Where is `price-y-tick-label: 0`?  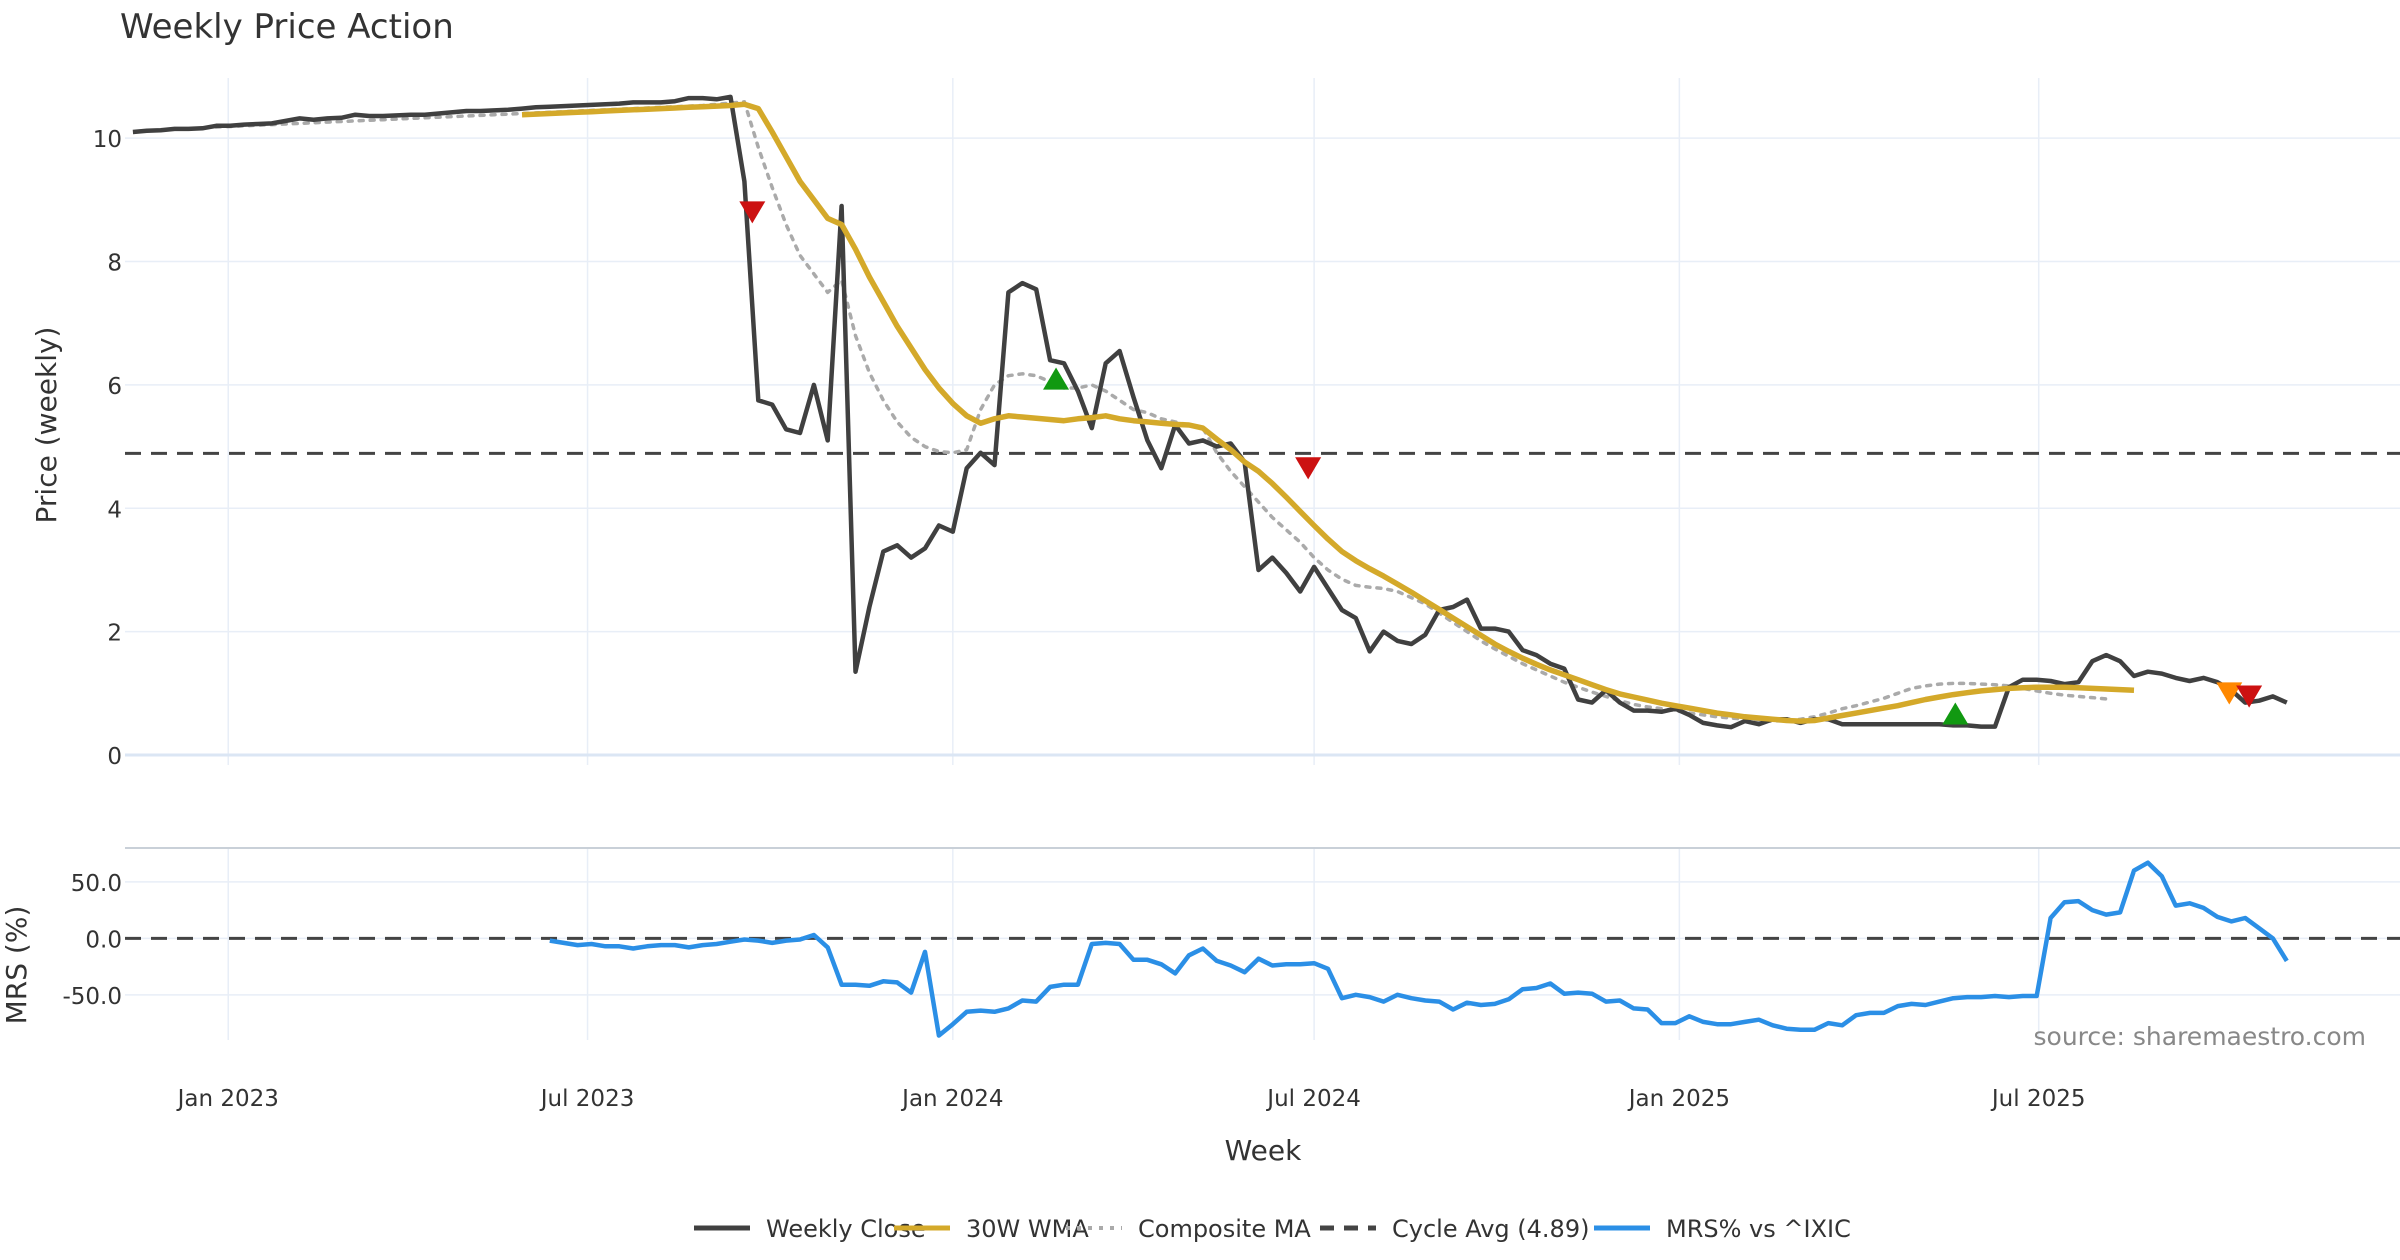 price-y-tick-label: 0 is located at coordinates (114, 757).